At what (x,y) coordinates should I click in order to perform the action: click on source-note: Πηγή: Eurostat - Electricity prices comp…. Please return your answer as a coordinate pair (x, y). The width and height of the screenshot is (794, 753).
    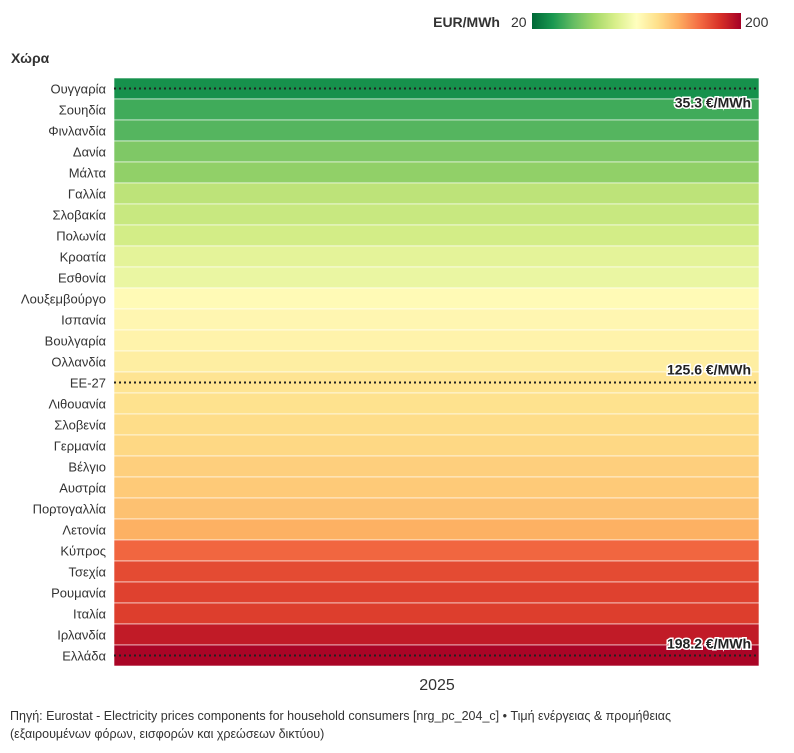
    Looking at the image, I should click on (395, 725).